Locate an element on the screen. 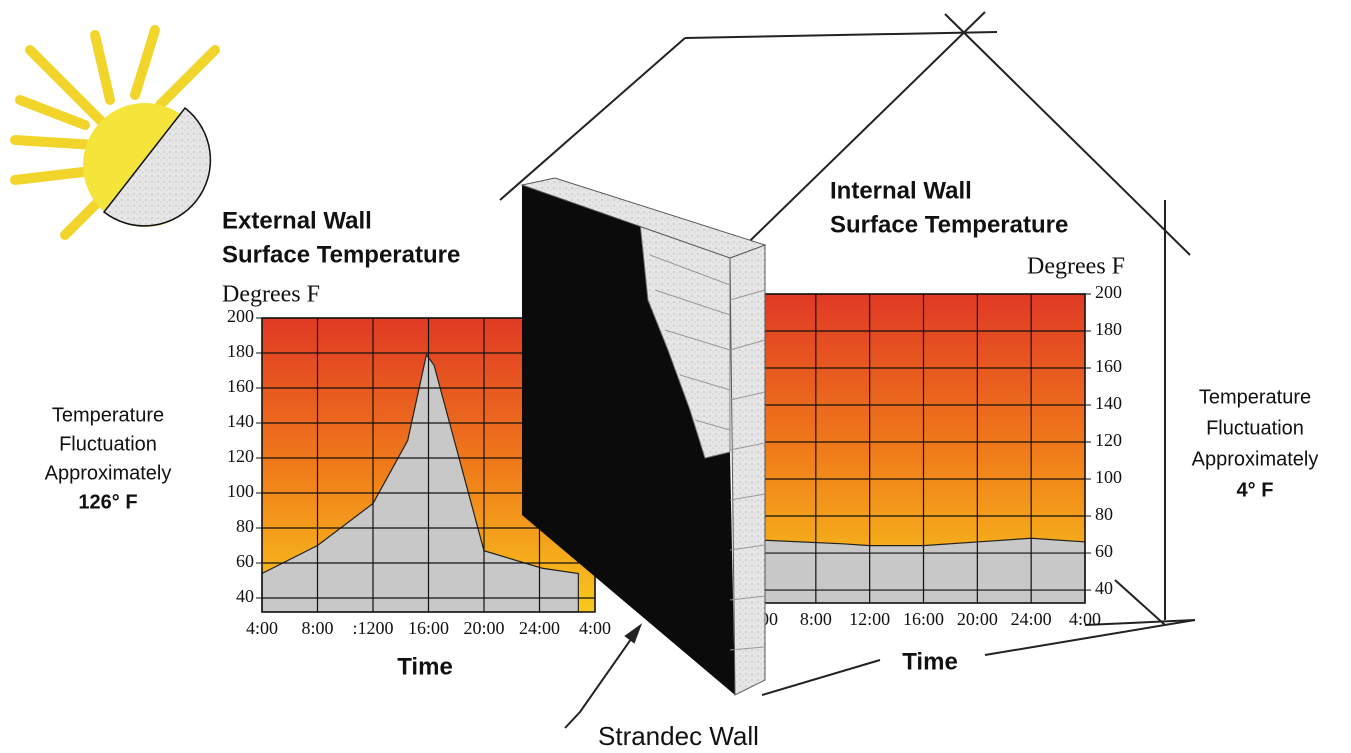  x-tick-label: 12:00 is located at coordinates (869, 619).